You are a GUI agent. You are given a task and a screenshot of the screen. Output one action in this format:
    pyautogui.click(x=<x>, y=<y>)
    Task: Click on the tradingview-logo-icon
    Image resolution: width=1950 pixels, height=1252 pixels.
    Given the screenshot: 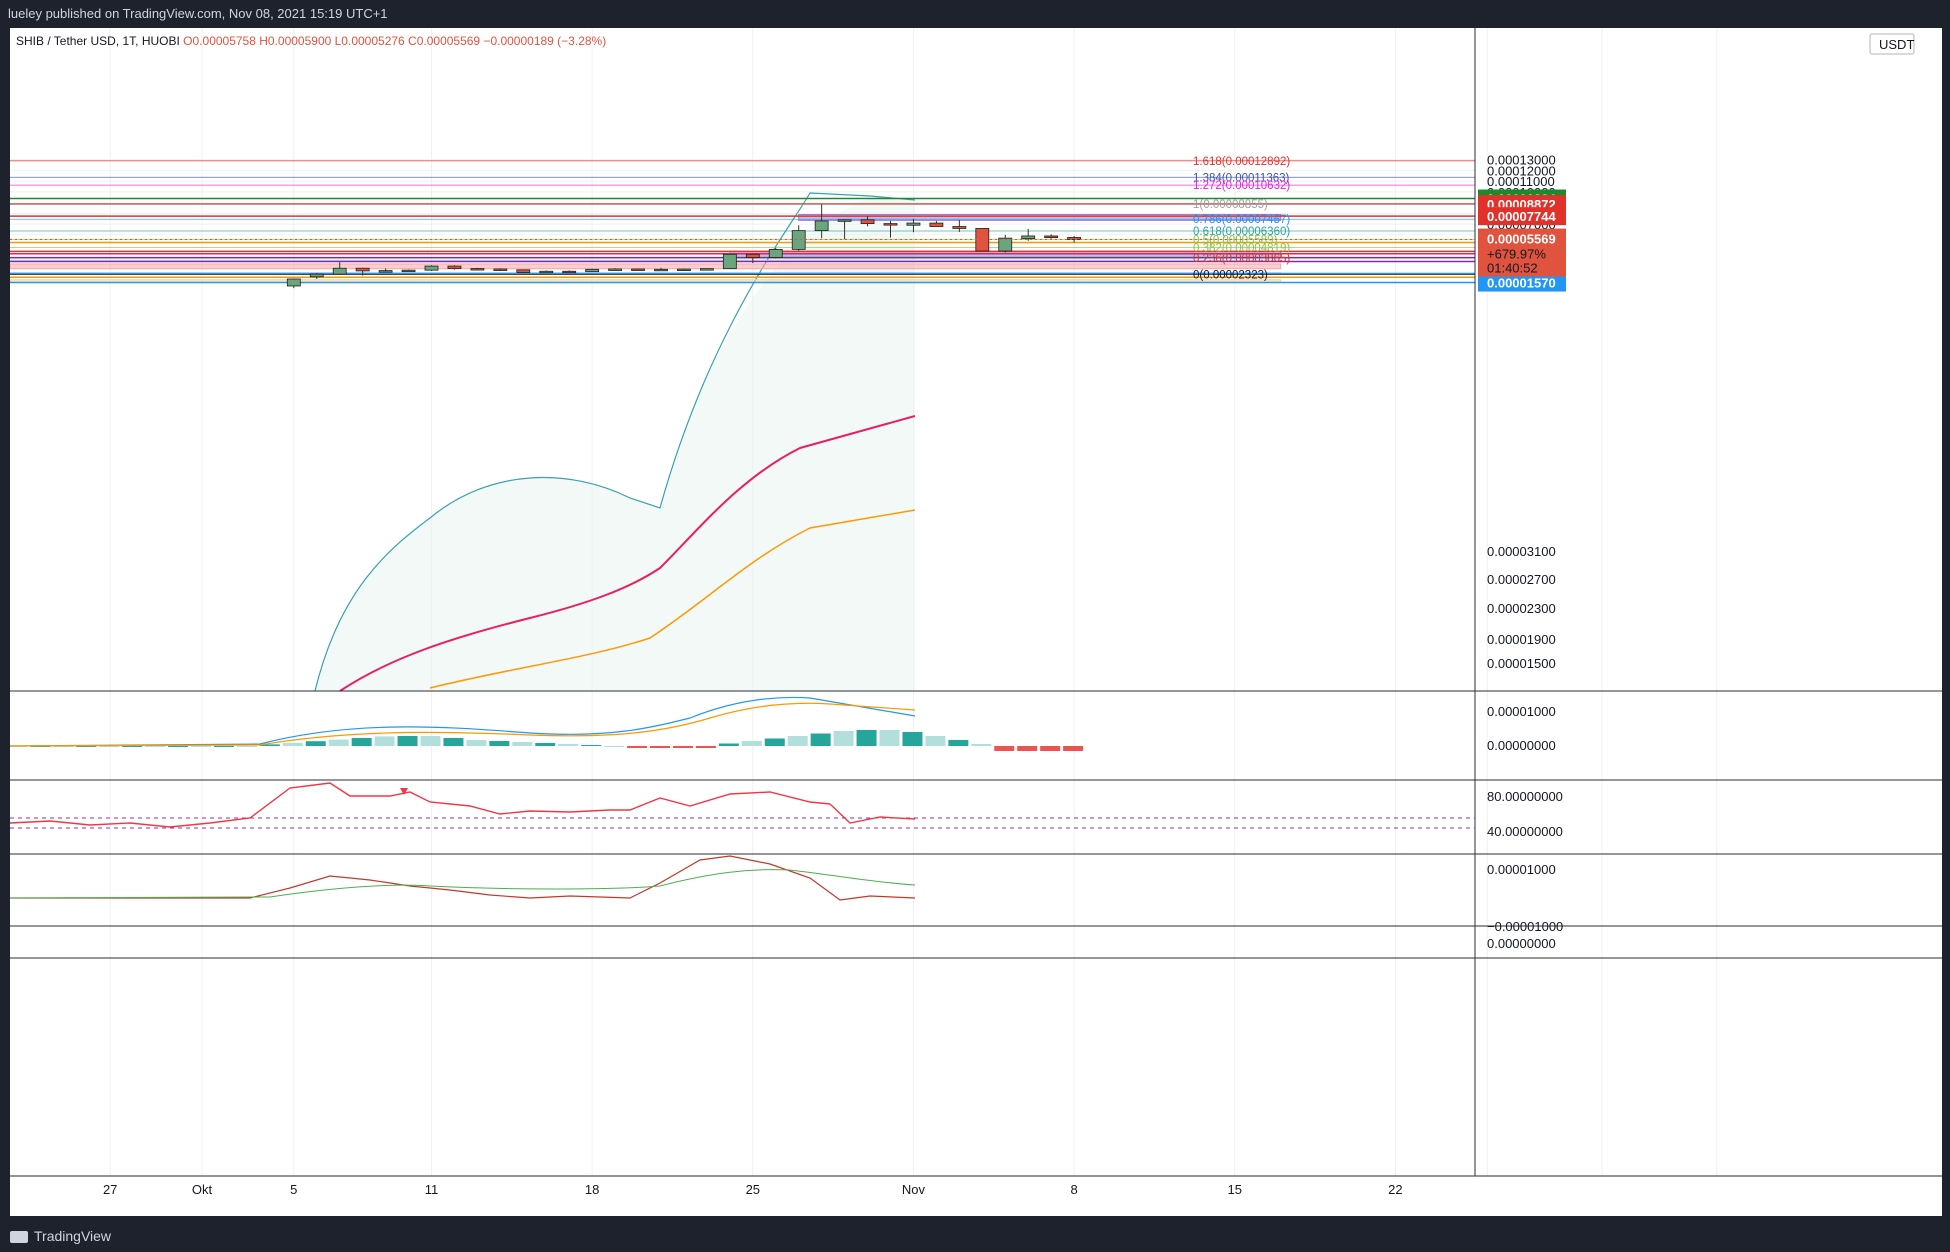 What is the action you would take?
    pyautogui.click(x=19, y=1237)
    